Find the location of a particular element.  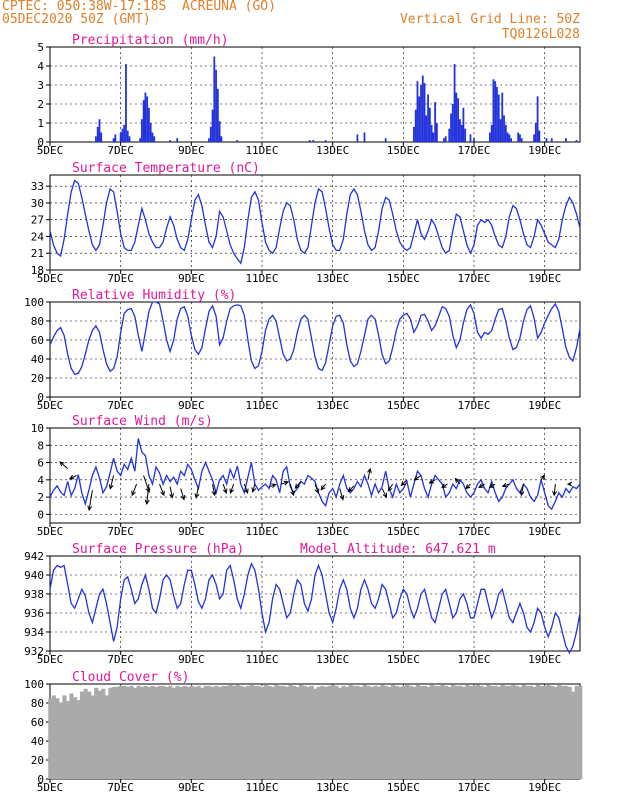

header-grid-note: Vertical Grid Line: 50Z is located at coordinates (489, 19).